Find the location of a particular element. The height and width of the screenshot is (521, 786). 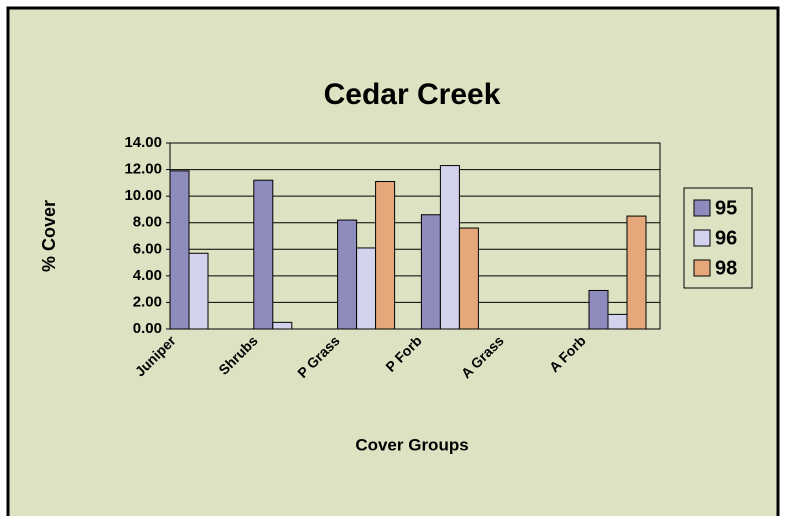

legend-label: 98 is located at coordinates (726, 268).